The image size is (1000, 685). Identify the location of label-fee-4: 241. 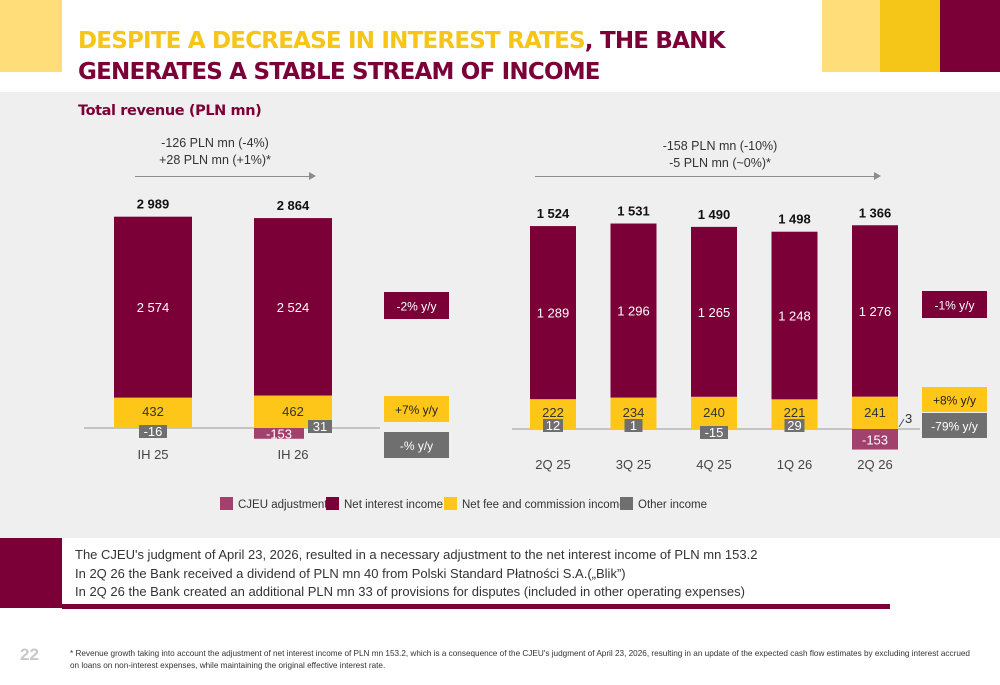
(875, 412).